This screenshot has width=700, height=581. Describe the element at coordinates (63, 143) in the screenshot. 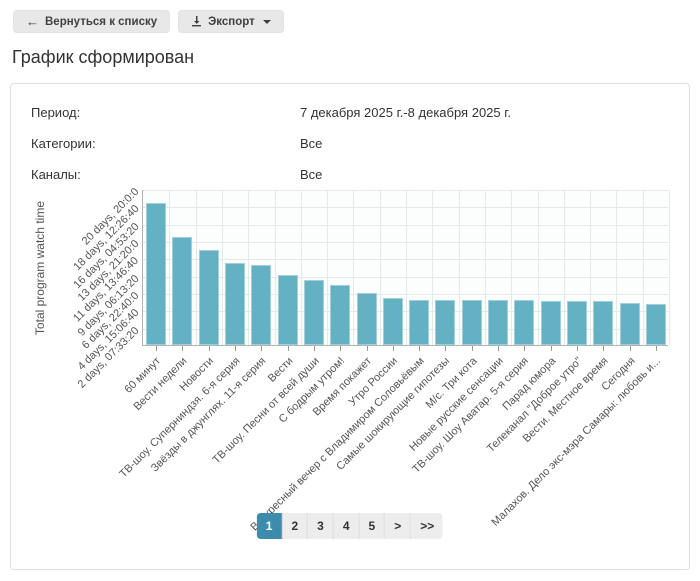

I see `info-label: Категории:` at that location.